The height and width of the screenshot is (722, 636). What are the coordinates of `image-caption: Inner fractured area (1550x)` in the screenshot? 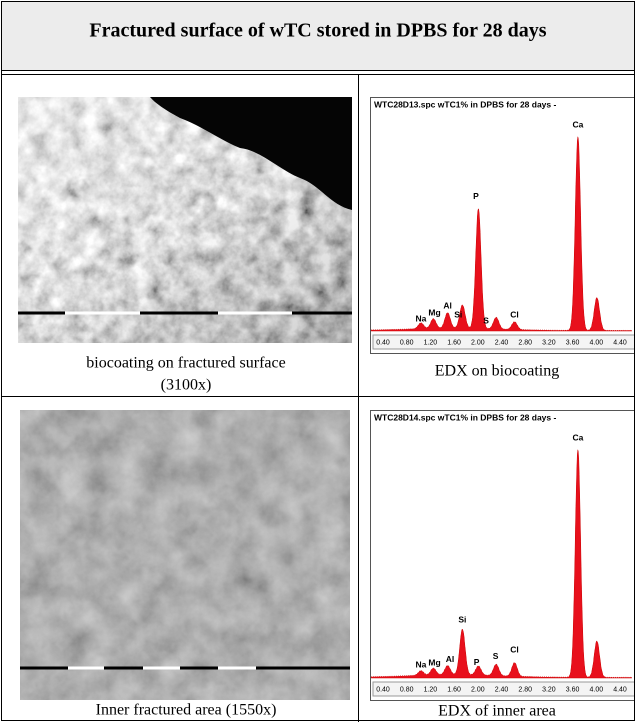 It's located at (186, 710).